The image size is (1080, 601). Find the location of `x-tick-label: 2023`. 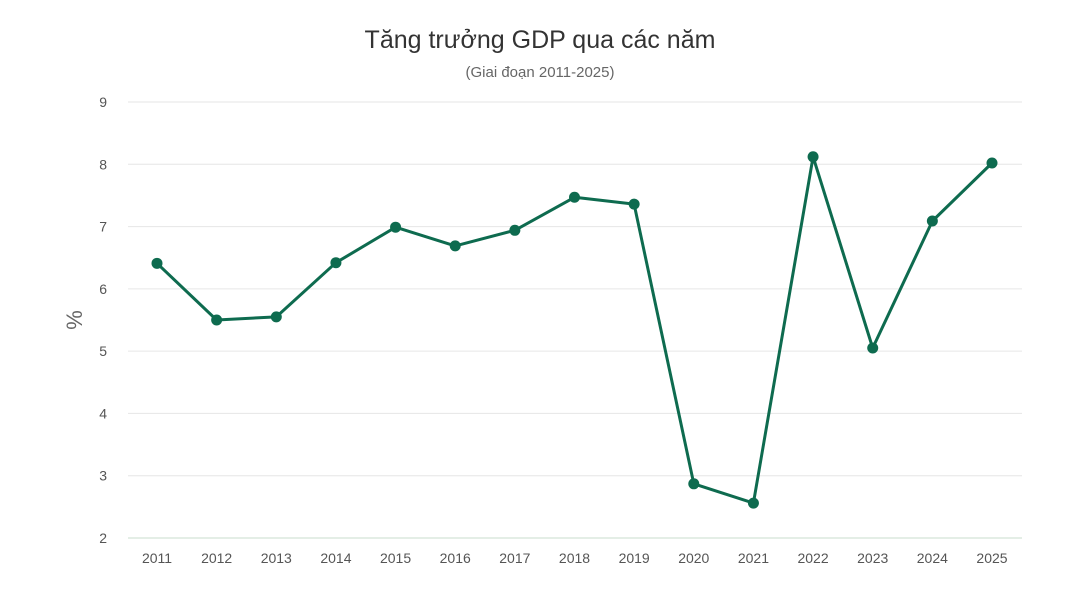

x-tick-label: 2023 is located at coordinates (872, 558).